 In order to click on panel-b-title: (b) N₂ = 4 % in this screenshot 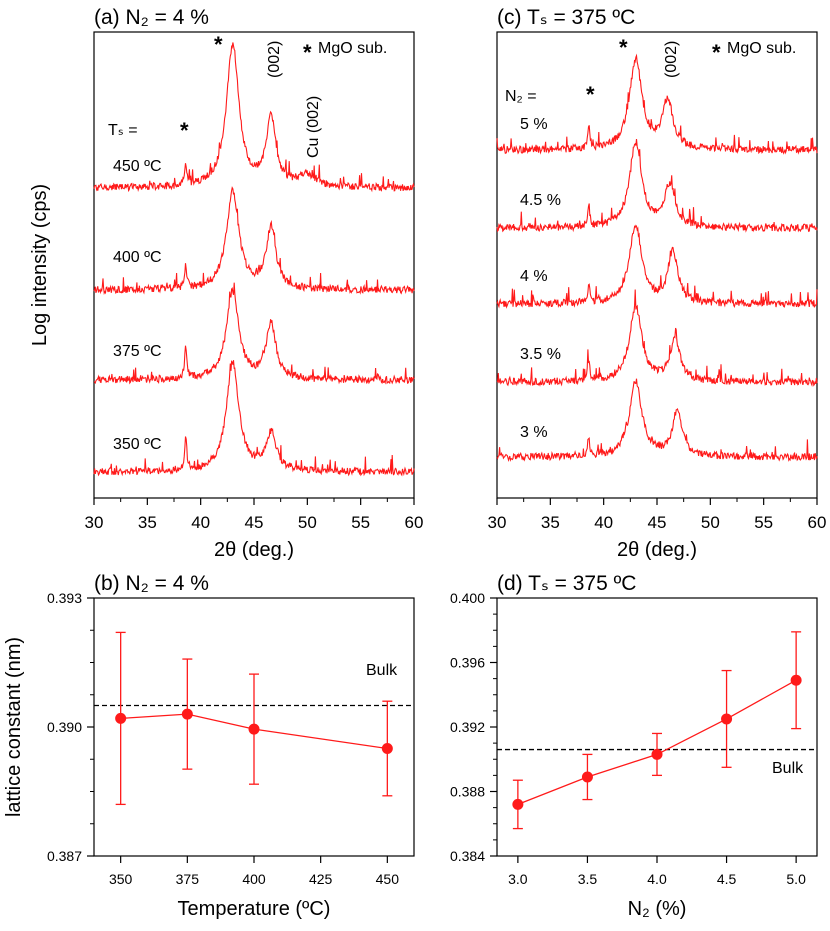, I will do `click(151, 583)`.